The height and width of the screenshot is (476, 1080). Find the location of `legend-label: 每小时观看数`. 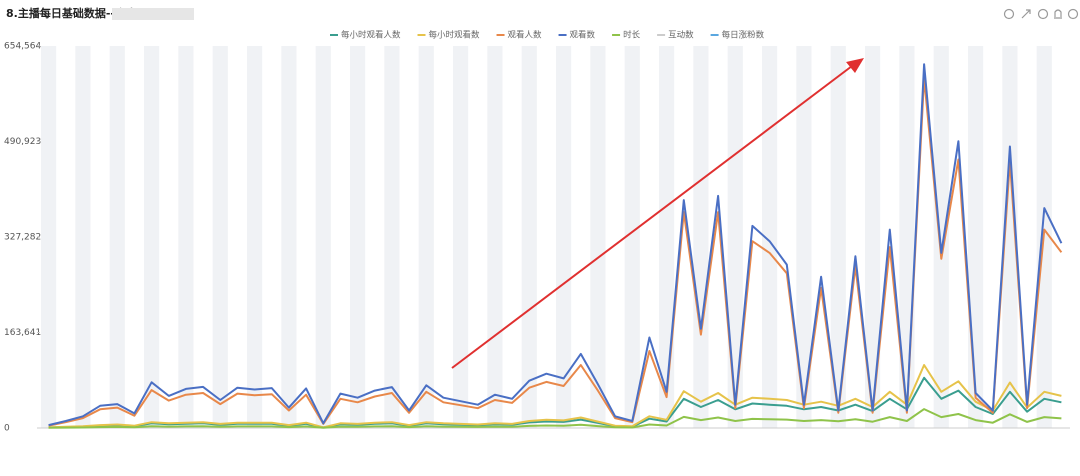

legend-label: 每小时观看数 is located at coordinates (455, 35).